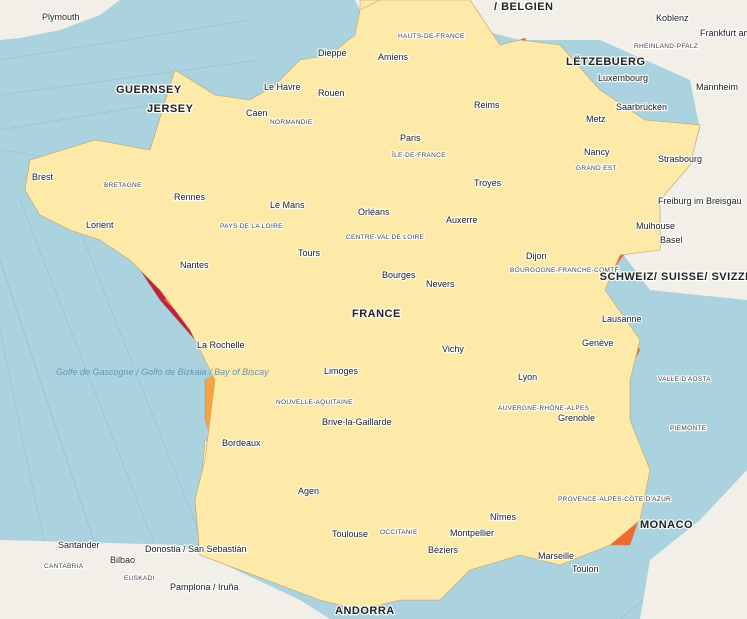  I want to click on label-ile-de-france: ÎLE-DE-FRANCE, so click(418, 154).